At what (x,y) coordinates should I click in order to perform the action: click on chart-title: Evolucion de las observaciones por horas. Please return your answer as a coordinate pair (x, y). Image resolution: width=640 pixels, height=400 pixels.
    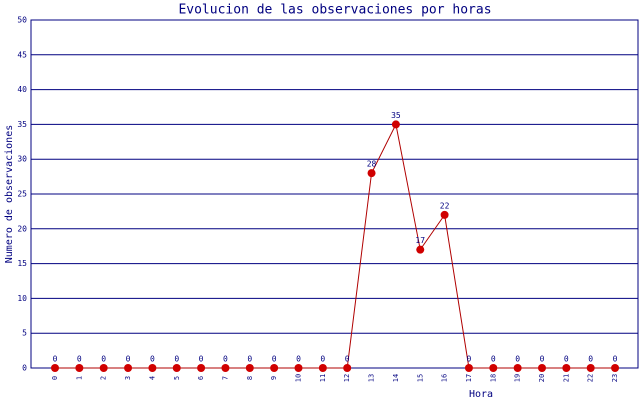
    Looking at the image, I should click on (334, 10).